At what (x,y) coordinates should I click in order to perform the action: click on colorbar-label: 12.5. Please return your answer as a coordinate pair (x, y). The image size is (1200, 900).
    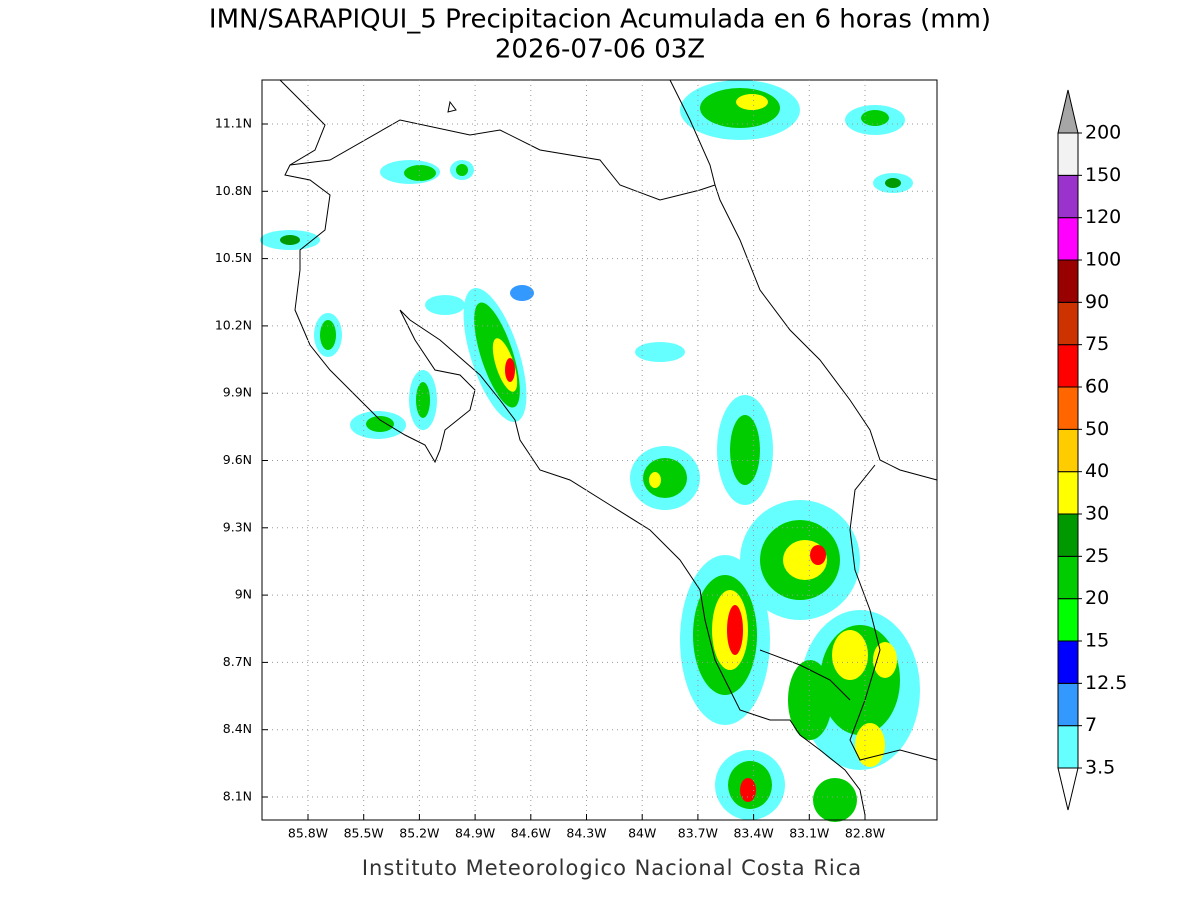
    Looking at the image, I should click on (1106, 683).